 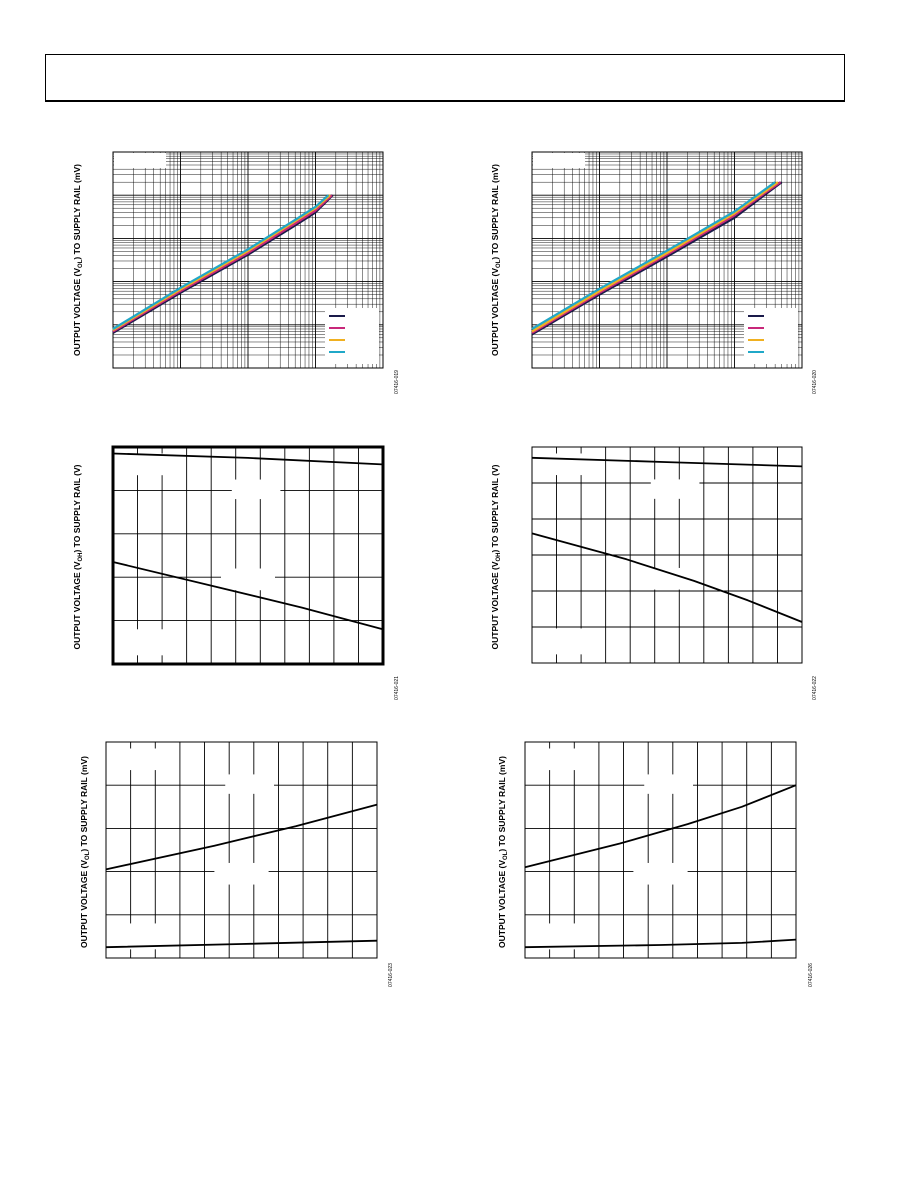 I want to click on chart-6-grid, so click(x=660, y=850).